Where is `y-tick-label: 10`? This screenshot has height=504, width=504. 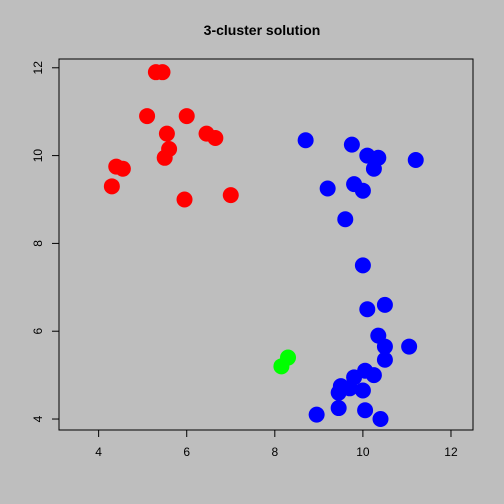
y-tick-label: 10 is located at coordinates (38, 156).